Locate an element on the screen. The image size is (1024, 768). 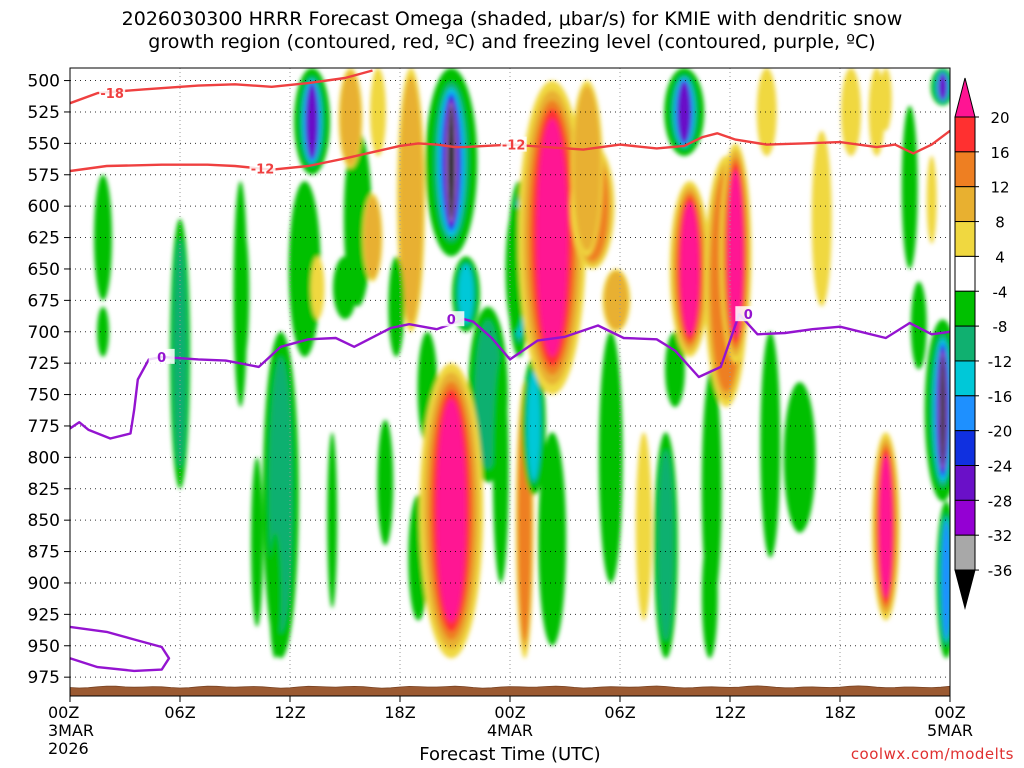
contour-label-minus18: -18 is located at coordinates (112, 93).